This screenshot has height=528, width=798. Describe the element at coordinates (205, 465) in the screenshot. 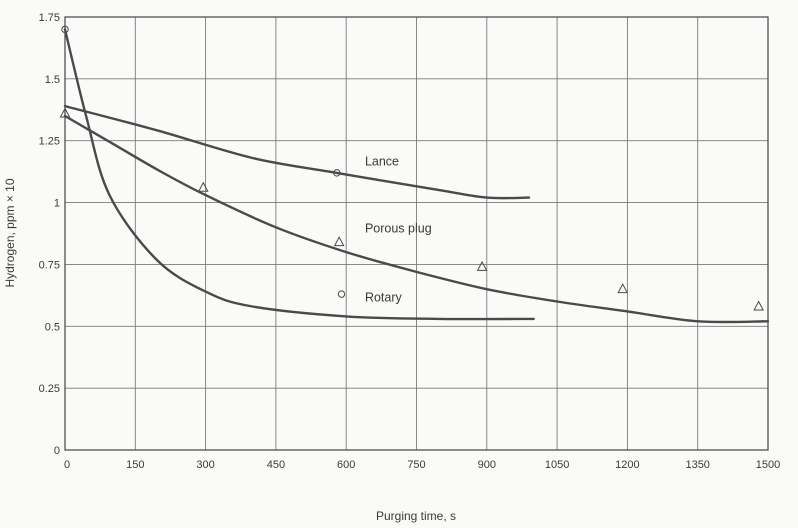

I see `x-tick-label: 300` at that location.